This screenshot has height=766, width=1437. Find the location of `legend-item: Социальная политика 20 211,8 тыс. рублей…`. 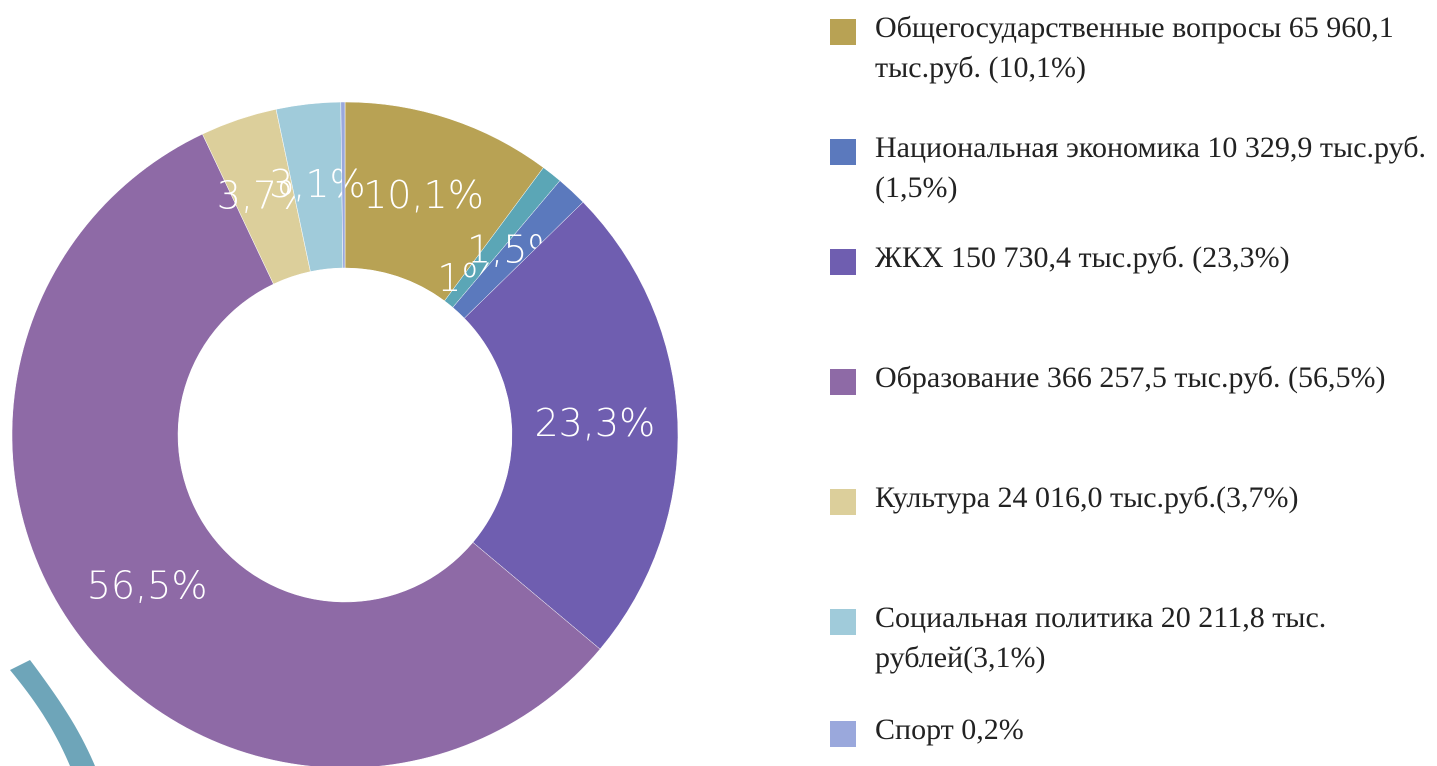

legend-item: Социальная политика 20 211,8 тыс. рублей… is located at coordinates (1130, 638).